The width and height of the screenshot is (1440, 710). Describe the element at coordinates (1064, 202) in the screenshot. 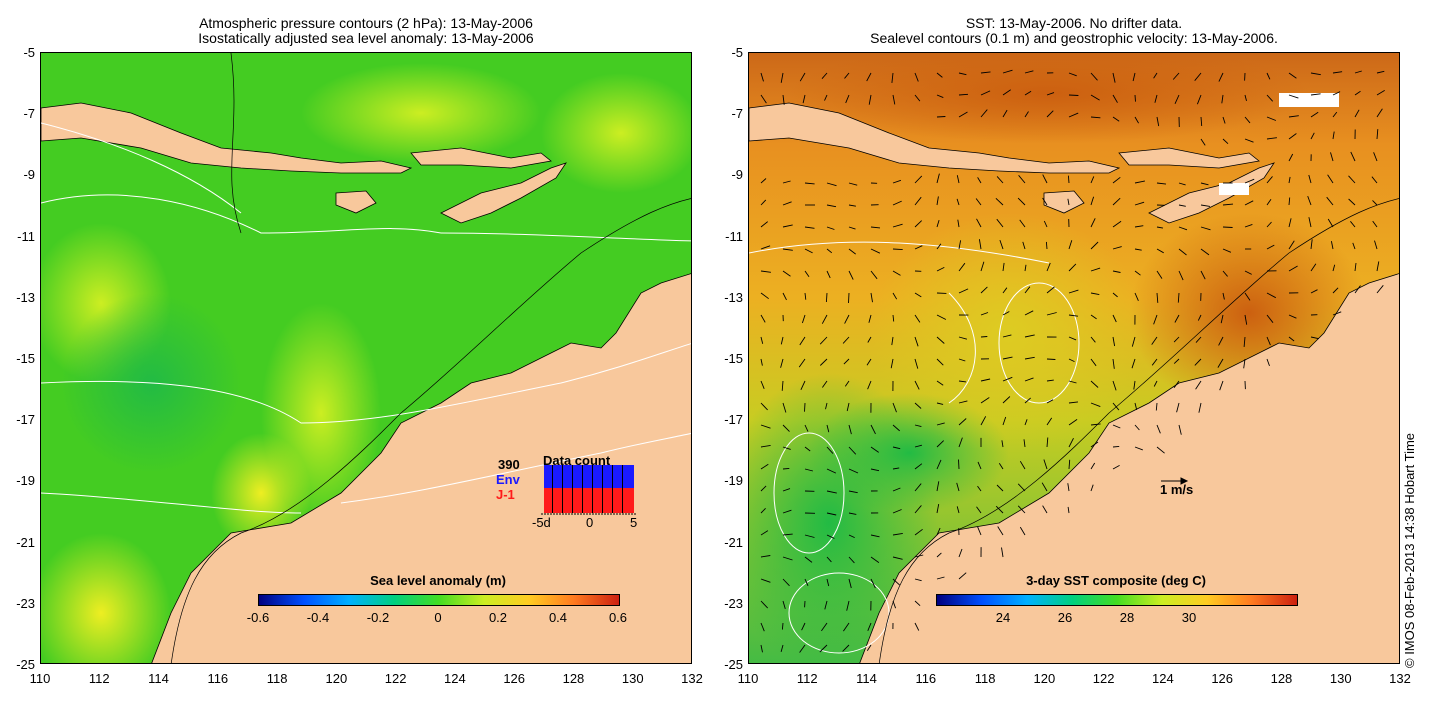

I see `sumba-land-sst` at that location.